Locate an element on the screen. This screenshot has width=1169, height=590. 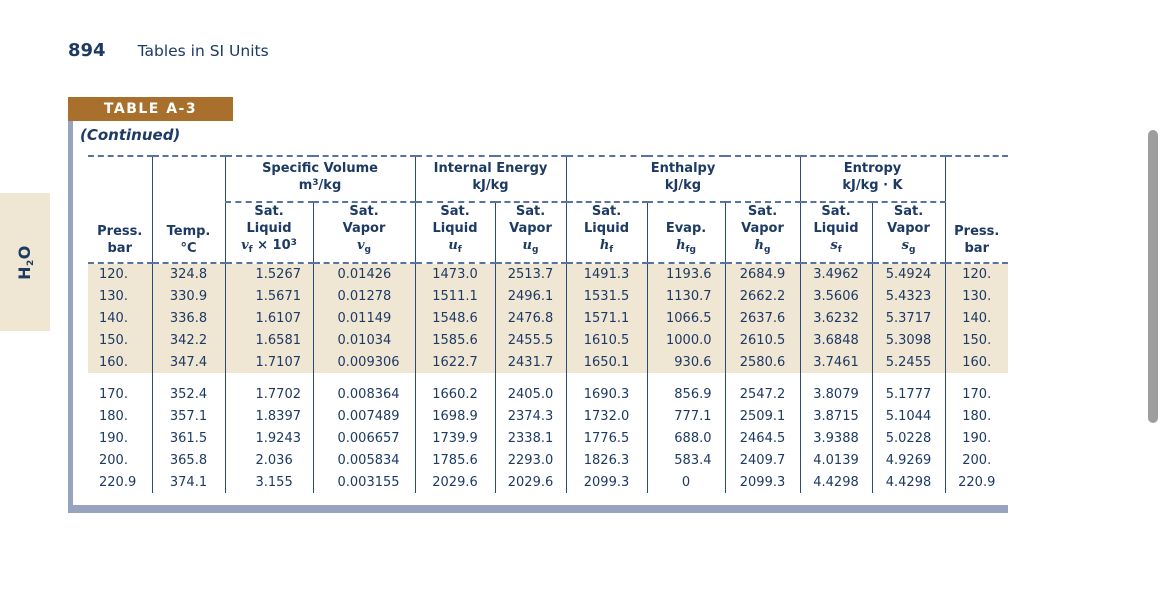
table-cell: 1698.9 is located at coordinates (454, 416).